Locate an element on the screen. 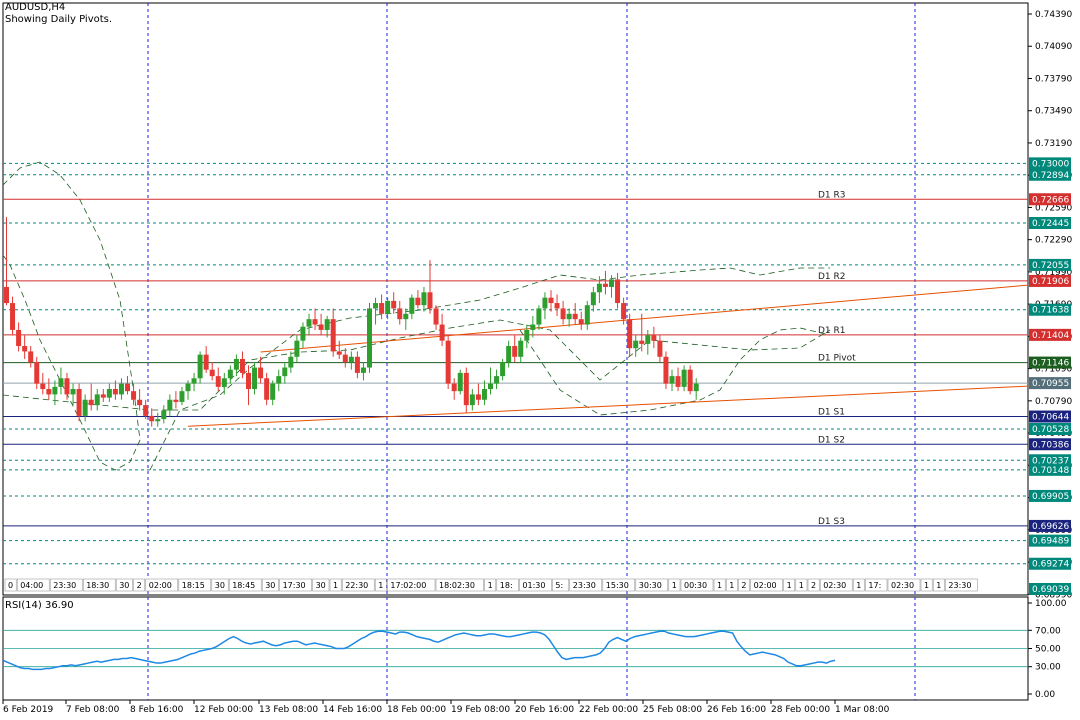 The image size is (1080, 720). price-label-text: 0.70386 is located at coordinates (1050, 445).